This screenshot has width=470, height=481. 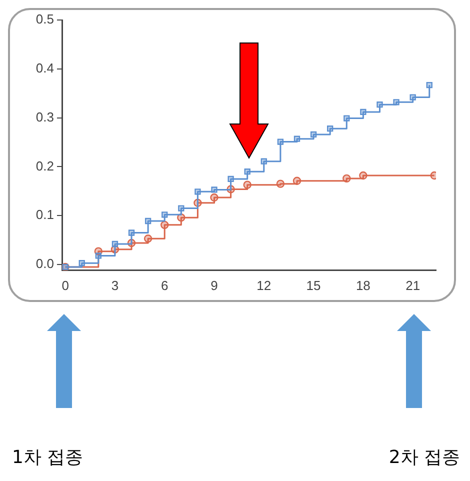 I want to click on x-tick-label: 0, so click(x=65, y=285).